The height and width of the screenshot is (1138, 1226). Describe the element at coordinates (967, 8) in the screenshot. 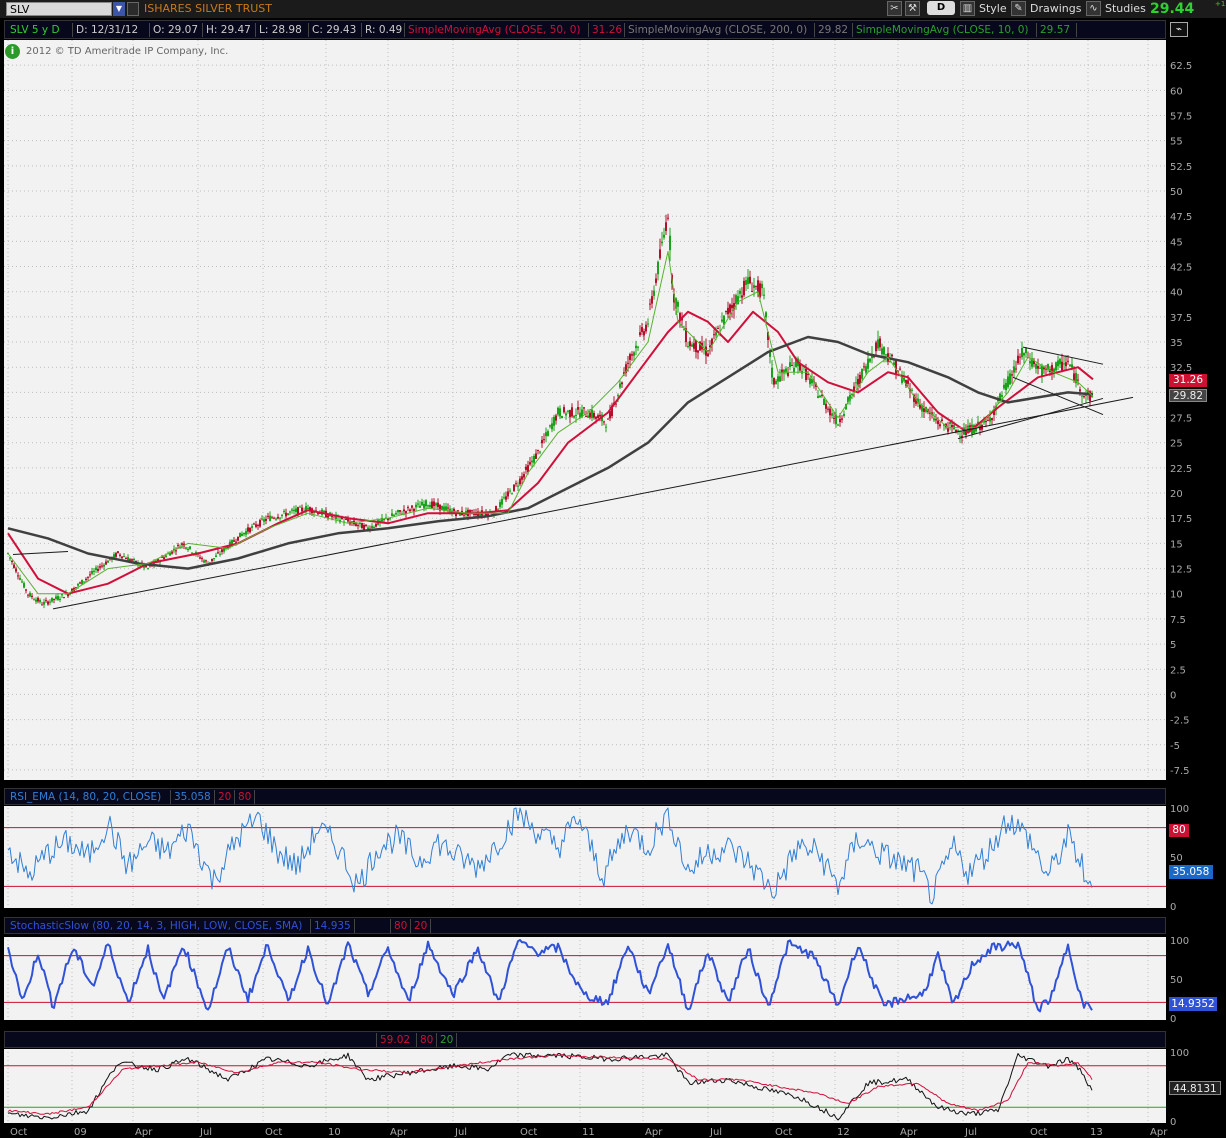

I see `chart-type-icon: ▥` at that location.